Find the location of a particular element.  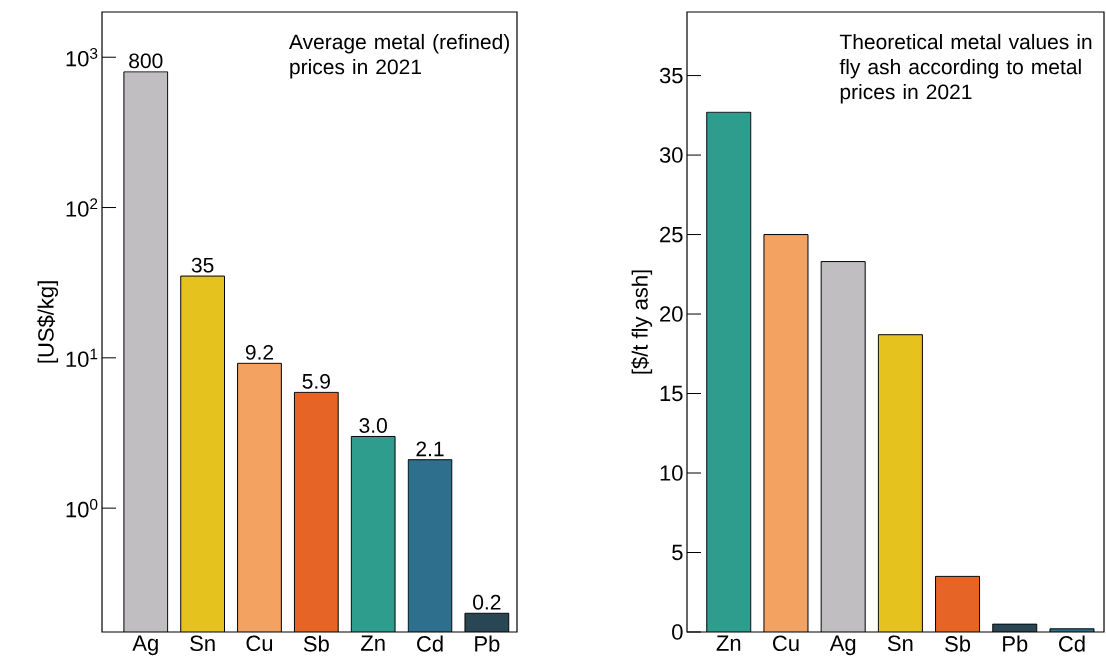

data-label: 35 is located at coordinates (202, 265).